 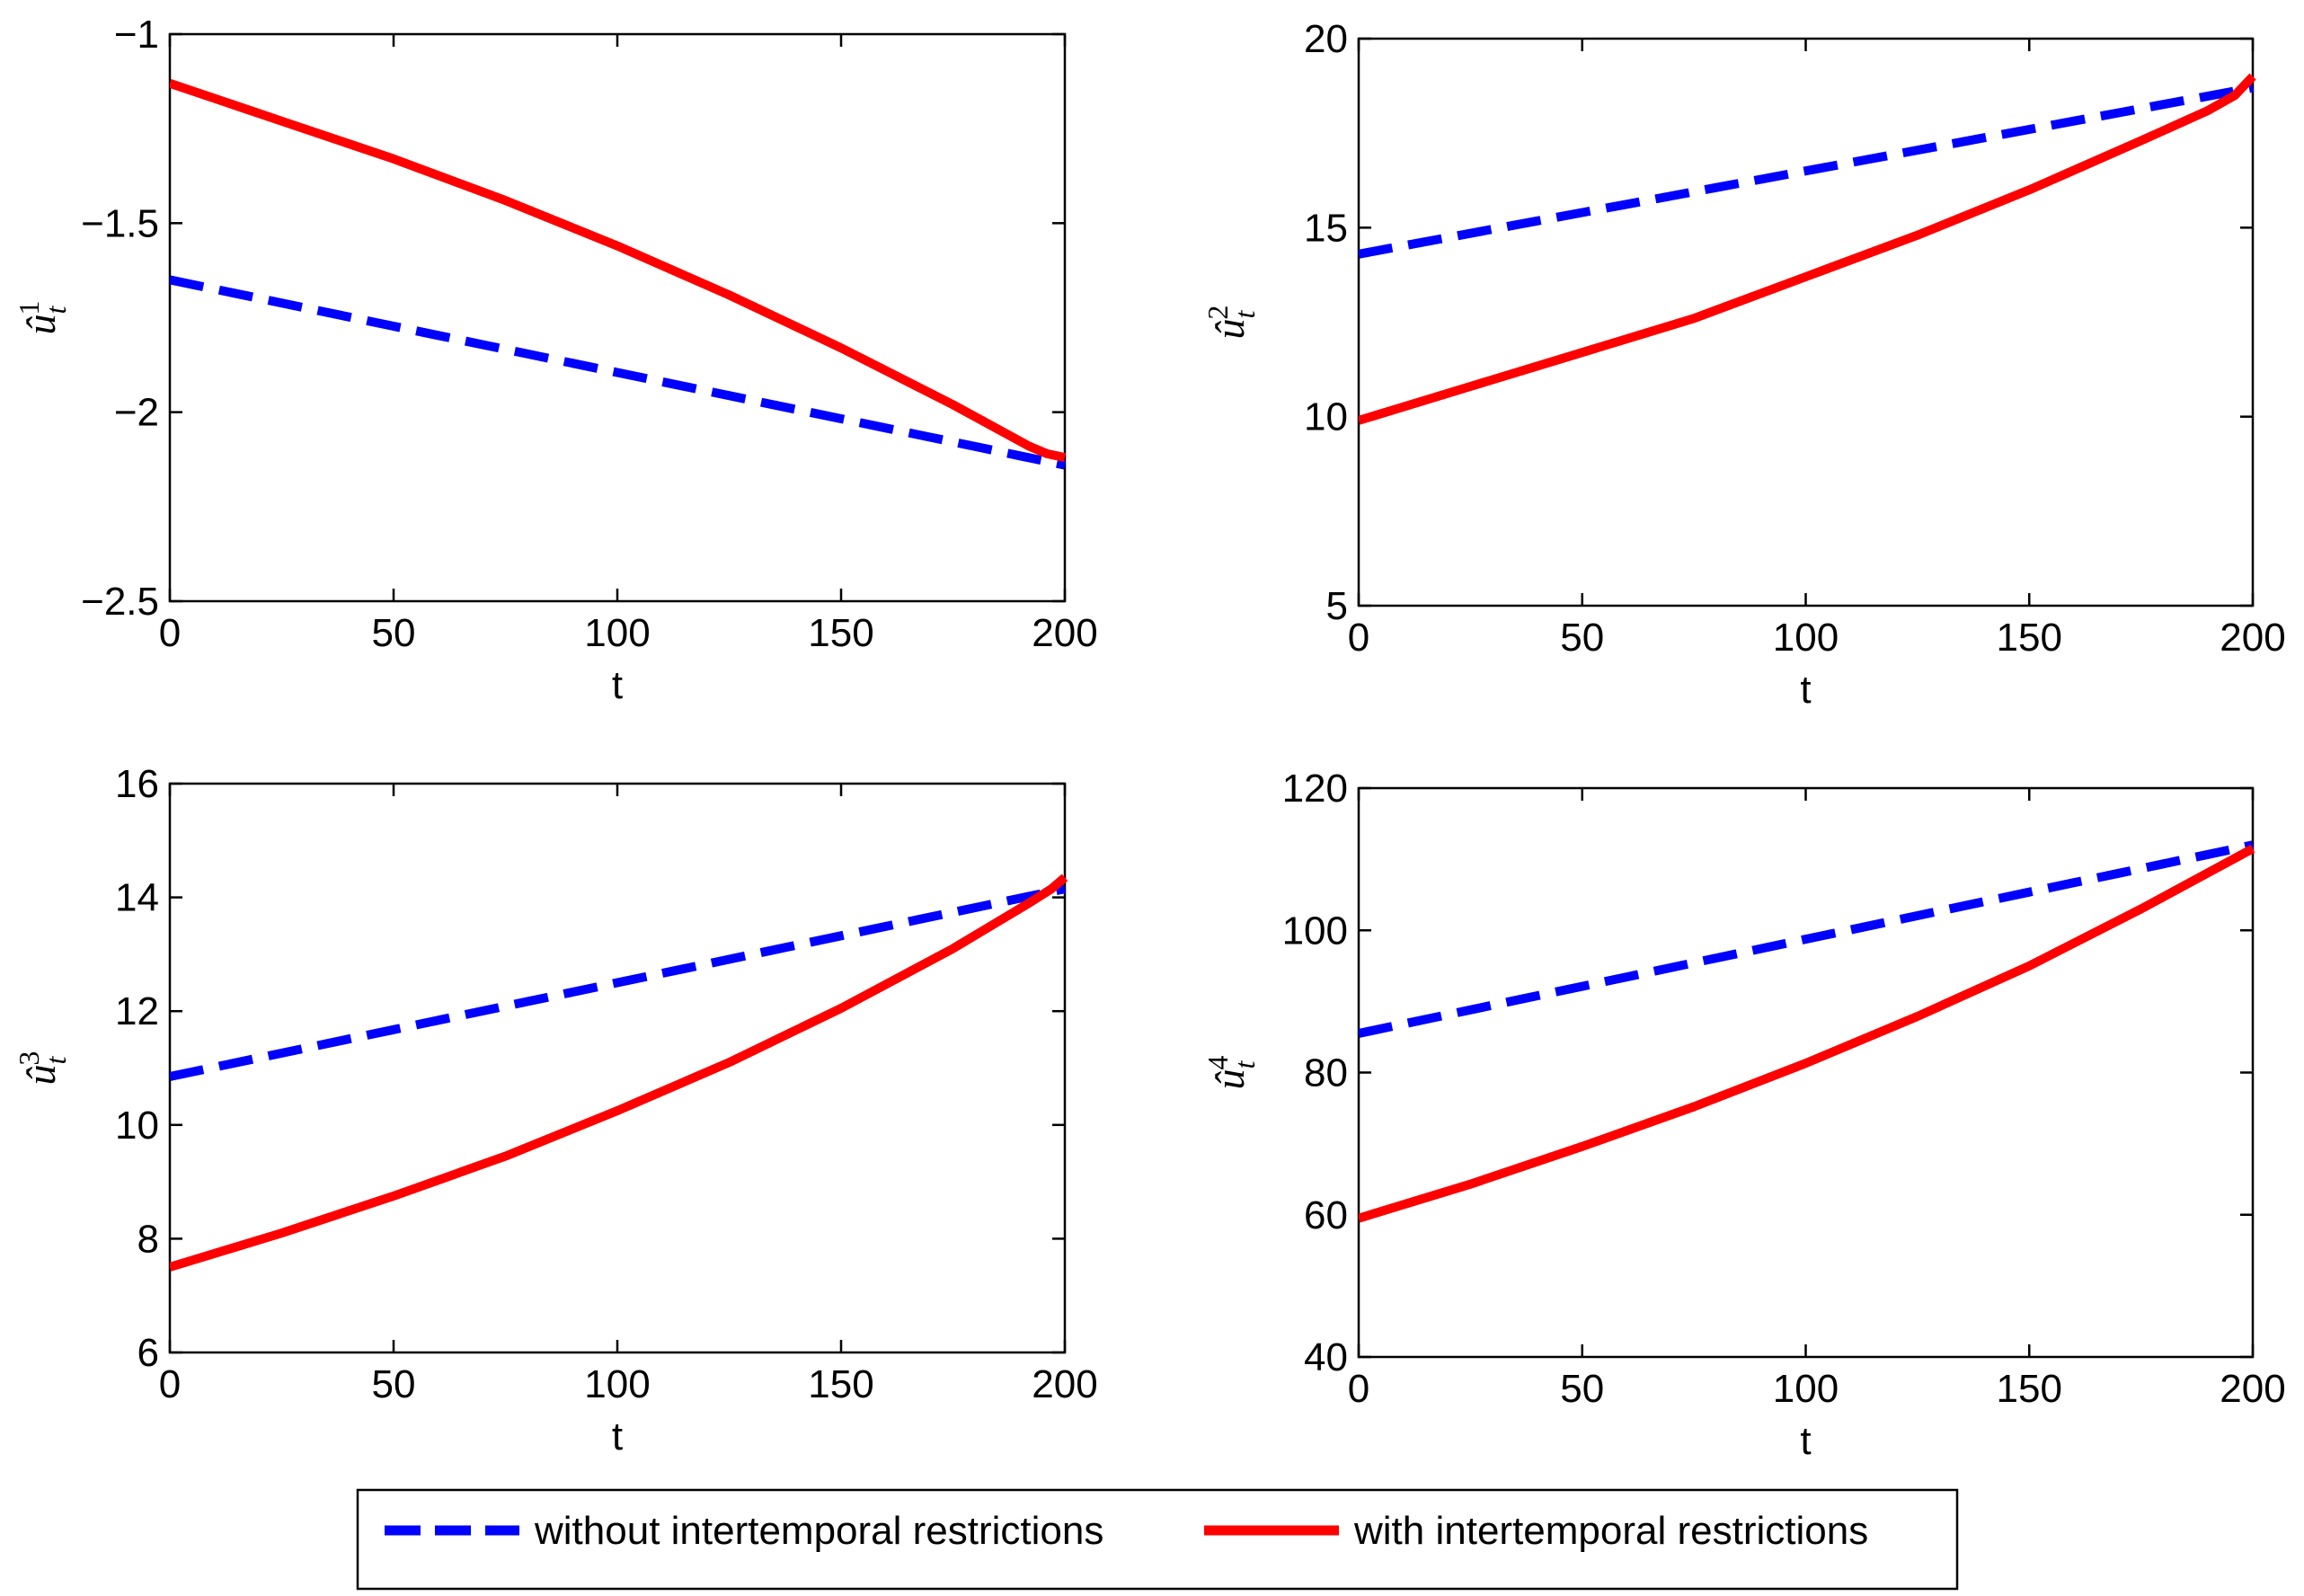 I want to click on y-tick-label: 40, so click(x=1326, y=1357).